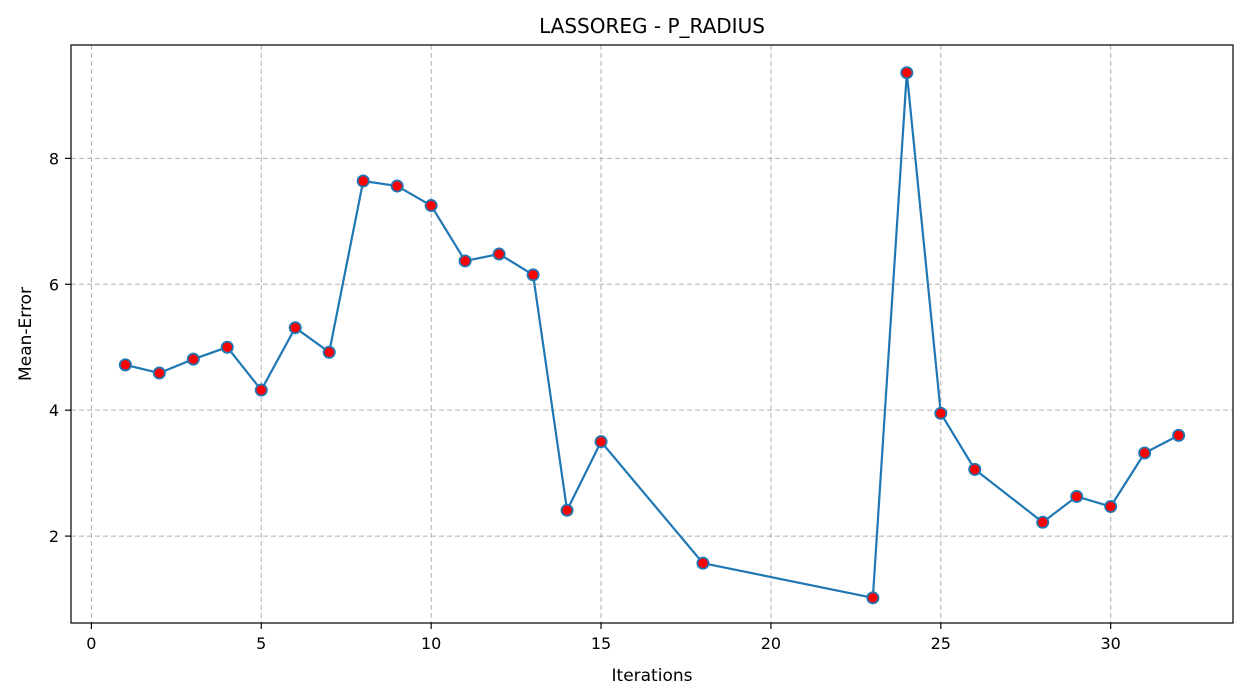 Image resolution: width=1248 pixels, height=700 pixels. Describe the element at coordinates (54, 410) in the screenshot. I see `y-tick-label: 4` at that location.